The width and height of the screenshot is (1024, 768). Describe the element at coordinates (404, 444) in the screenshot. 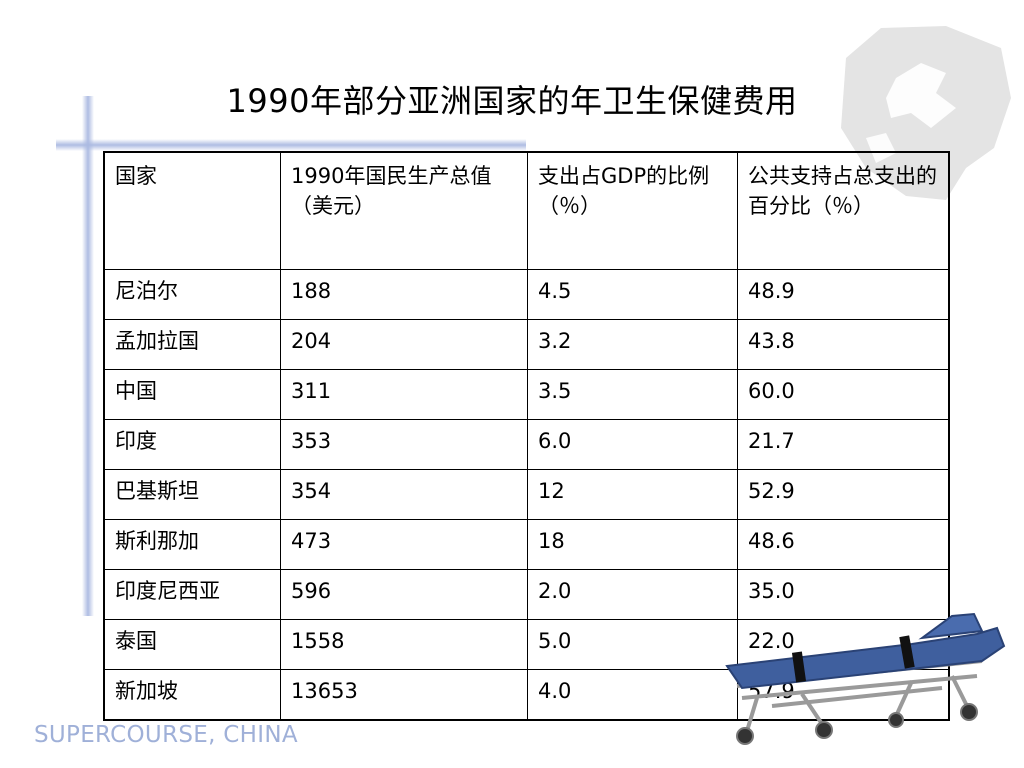

I see `cell-gnp: 353` at that location.